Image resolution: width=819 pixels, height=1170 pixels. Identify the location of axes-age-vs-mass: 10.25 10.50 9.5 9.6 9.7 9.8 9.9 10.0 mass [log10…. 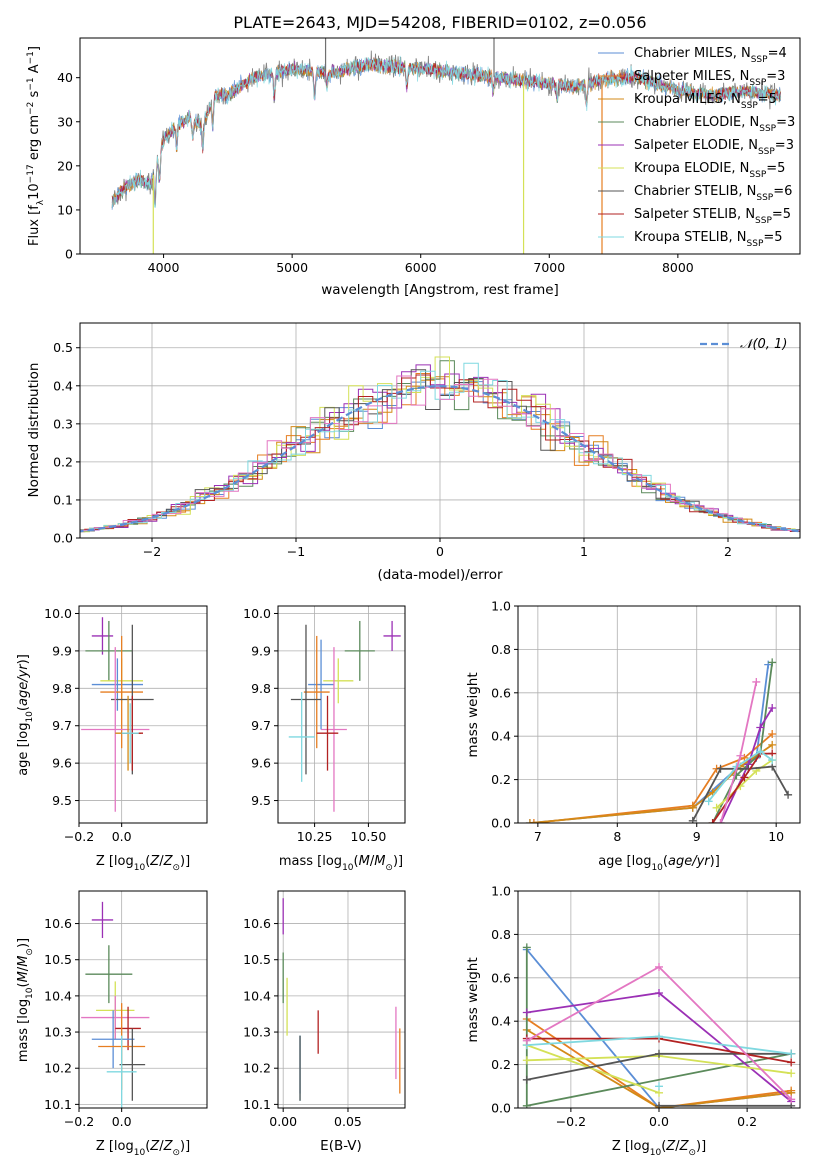
(324, 739).